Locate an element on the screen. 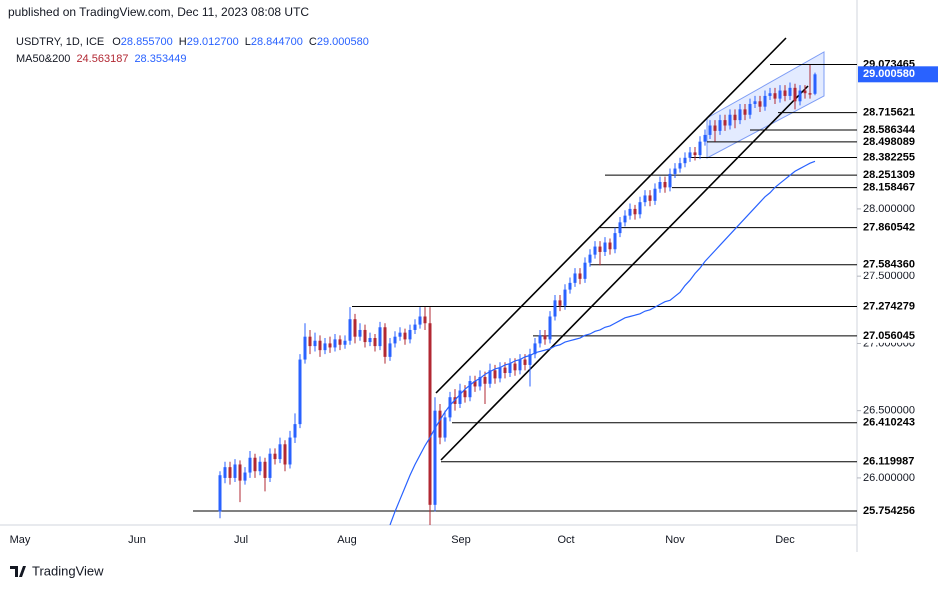  ohlc-key: C is located at coordinates (313, 42).